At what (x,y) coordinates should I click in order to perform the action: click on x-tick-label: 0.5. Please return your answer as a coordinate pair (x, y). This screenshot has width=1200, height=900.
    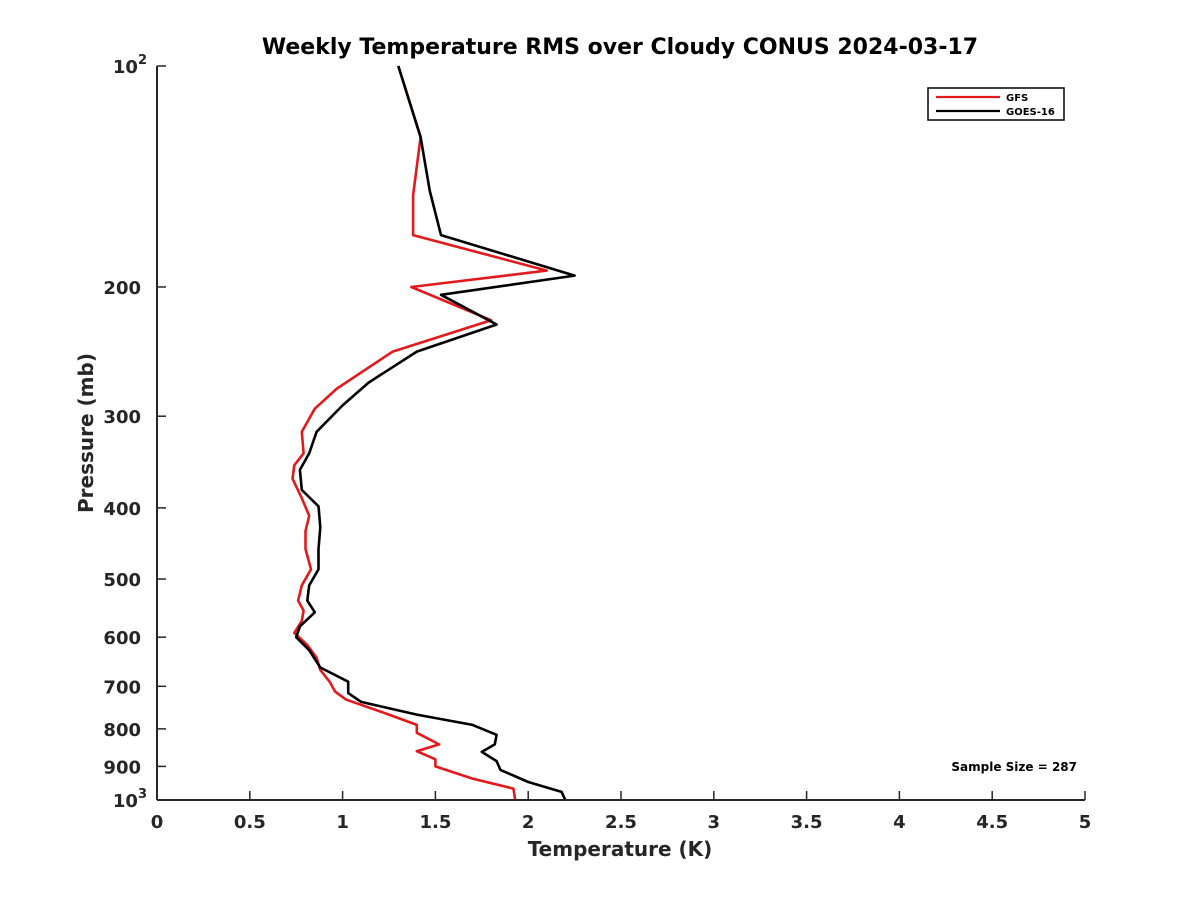
    Looking at the image, I should click on (250, 822).